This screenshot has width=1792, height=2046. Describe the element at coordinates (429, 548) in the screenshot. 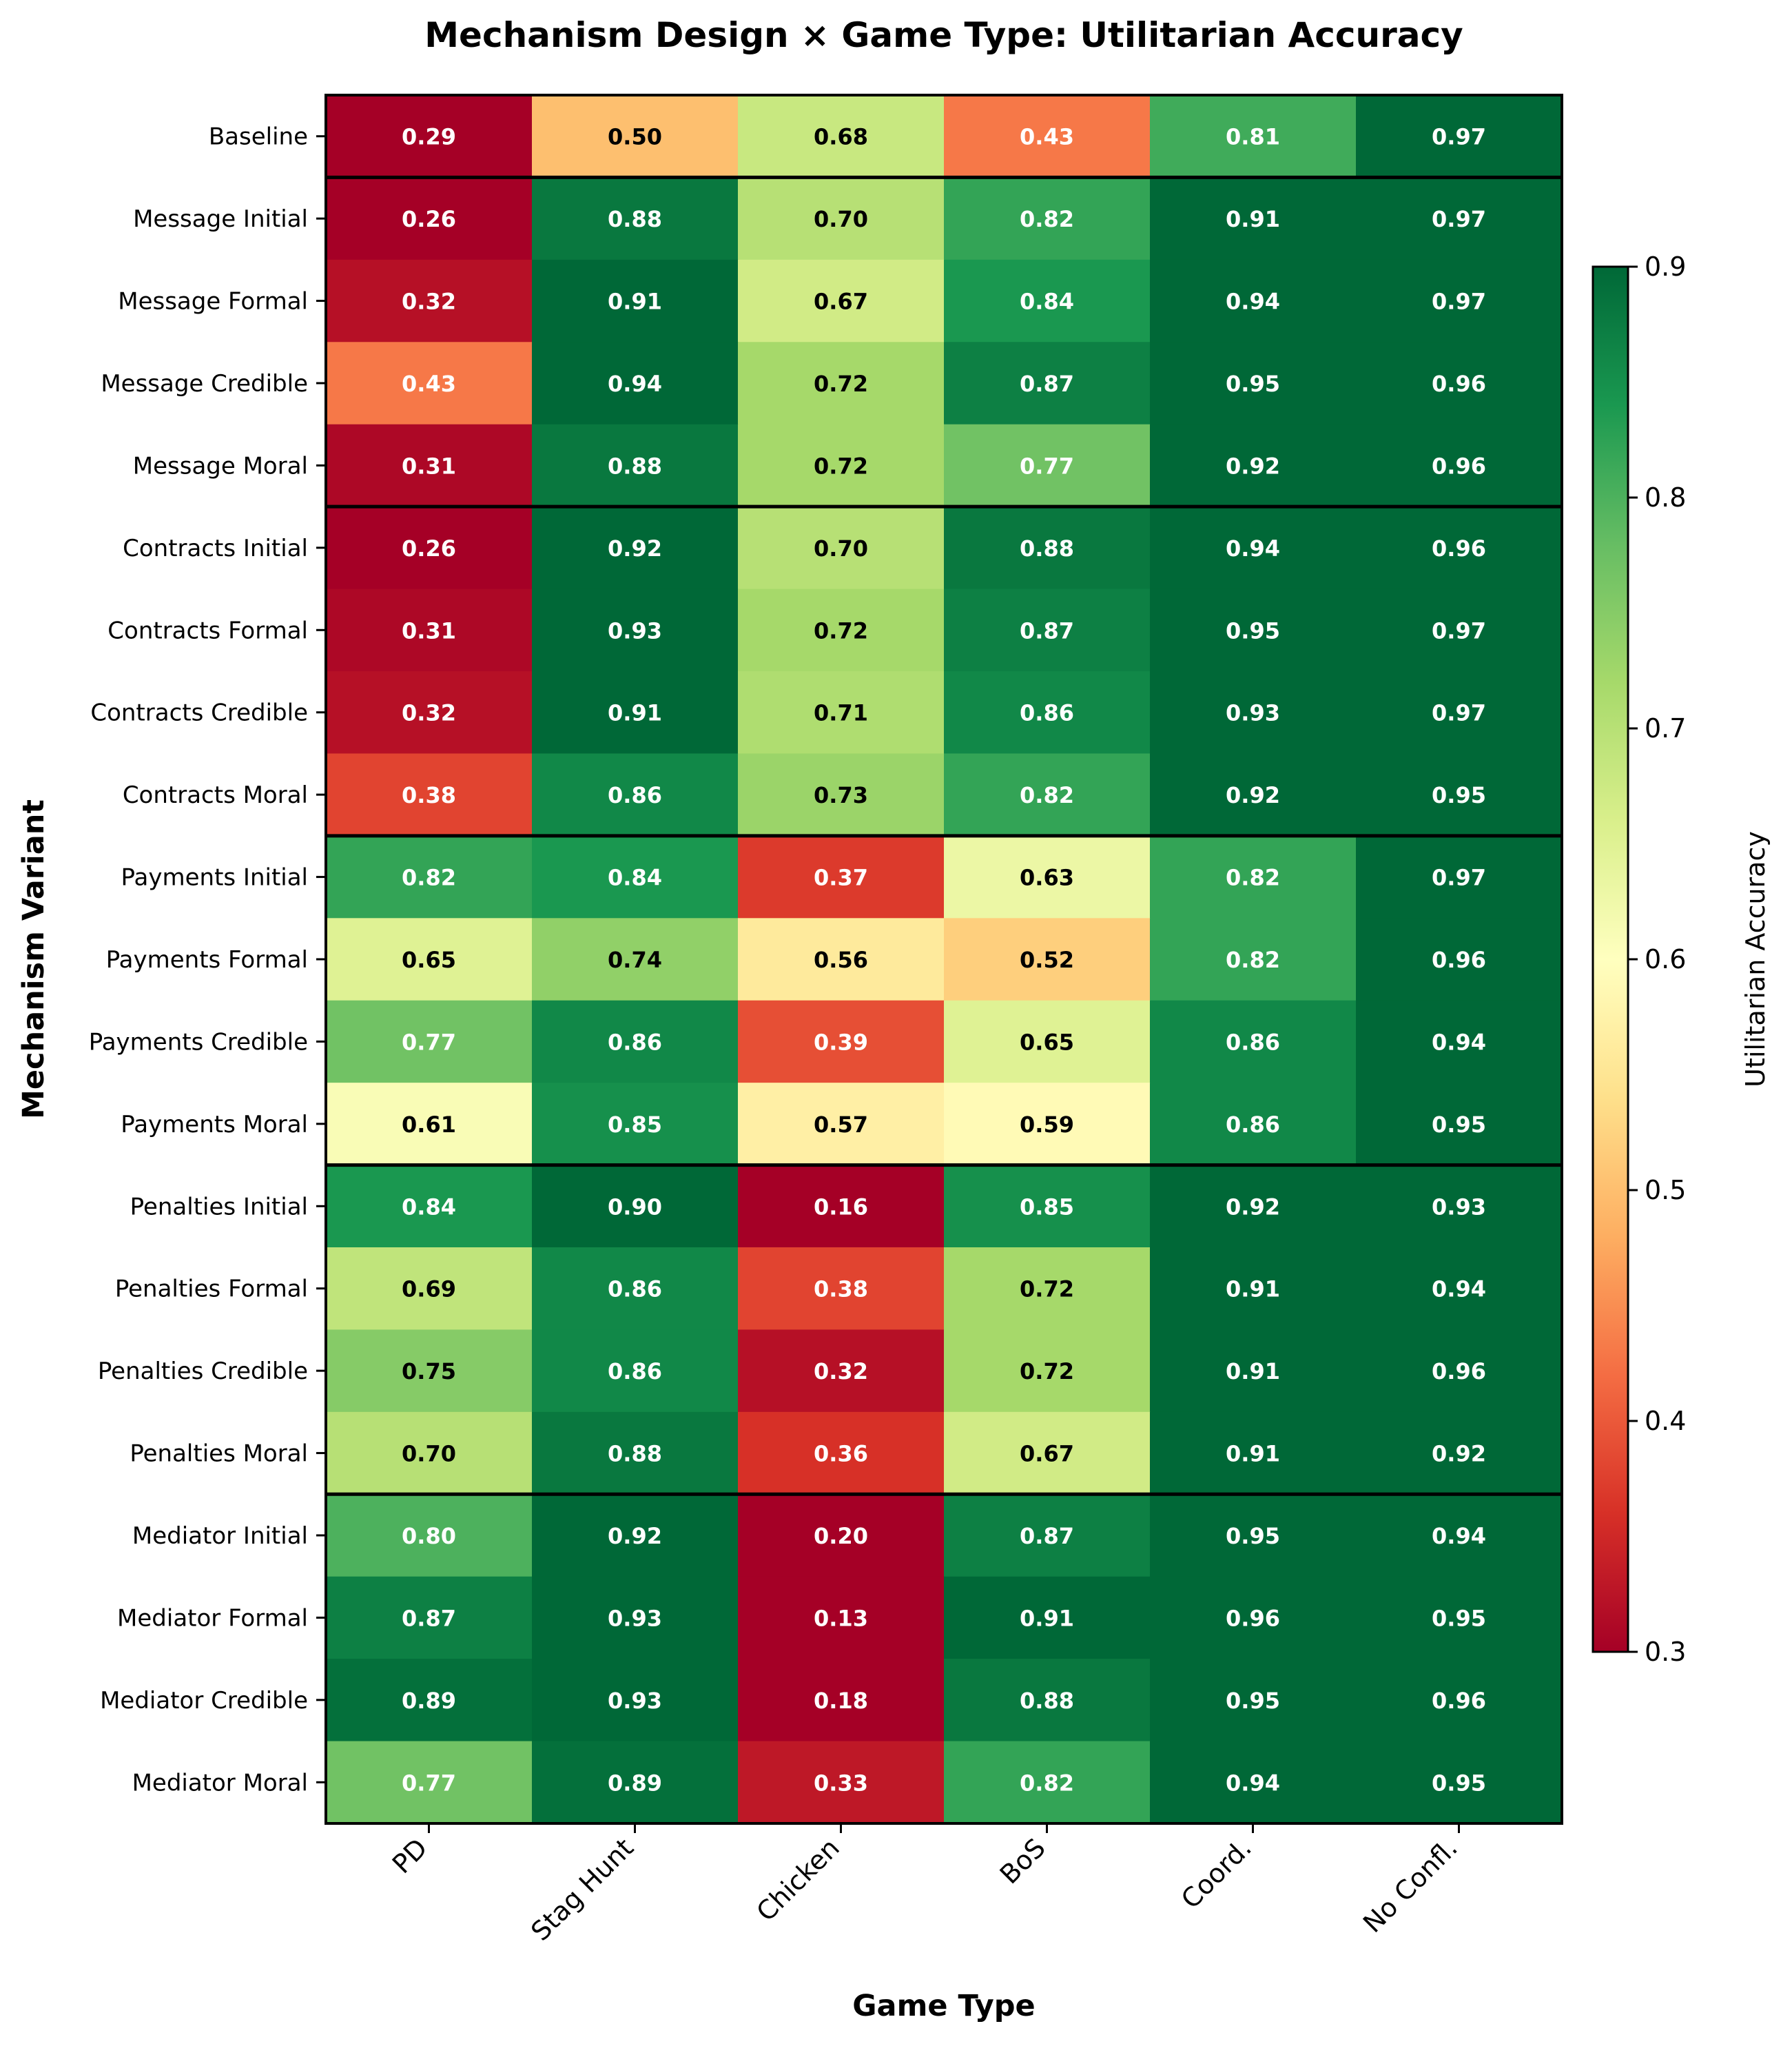

I see `cell-value-label: 0.26` at that location.